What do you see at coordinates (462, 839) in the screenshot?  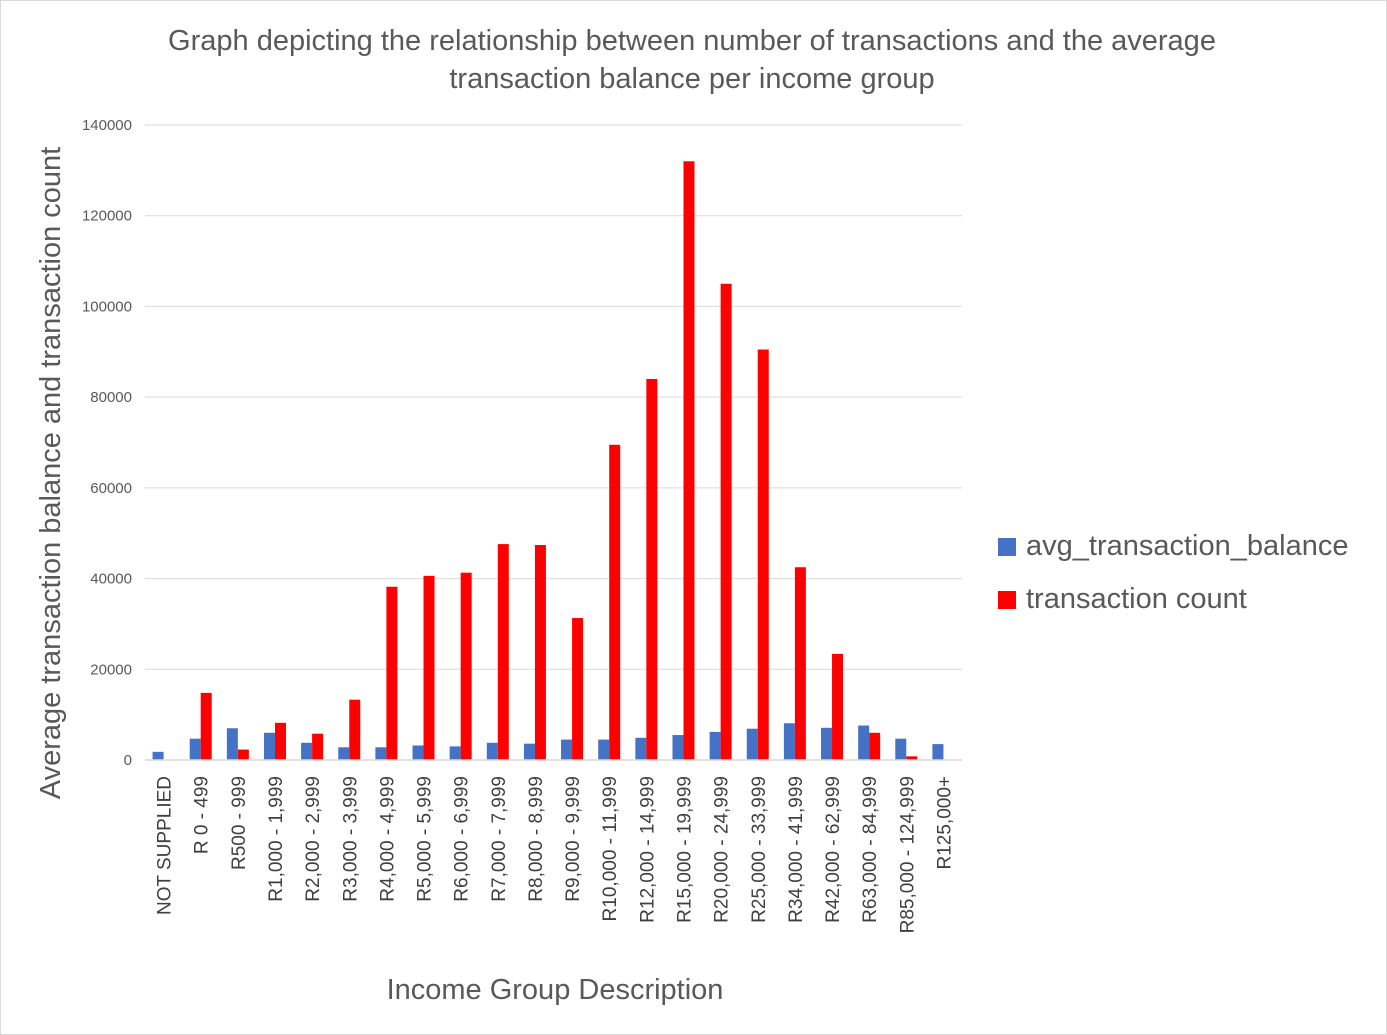 I see `x-tick-label: R6,000 - 6,999` at bounding box center [462, 839].